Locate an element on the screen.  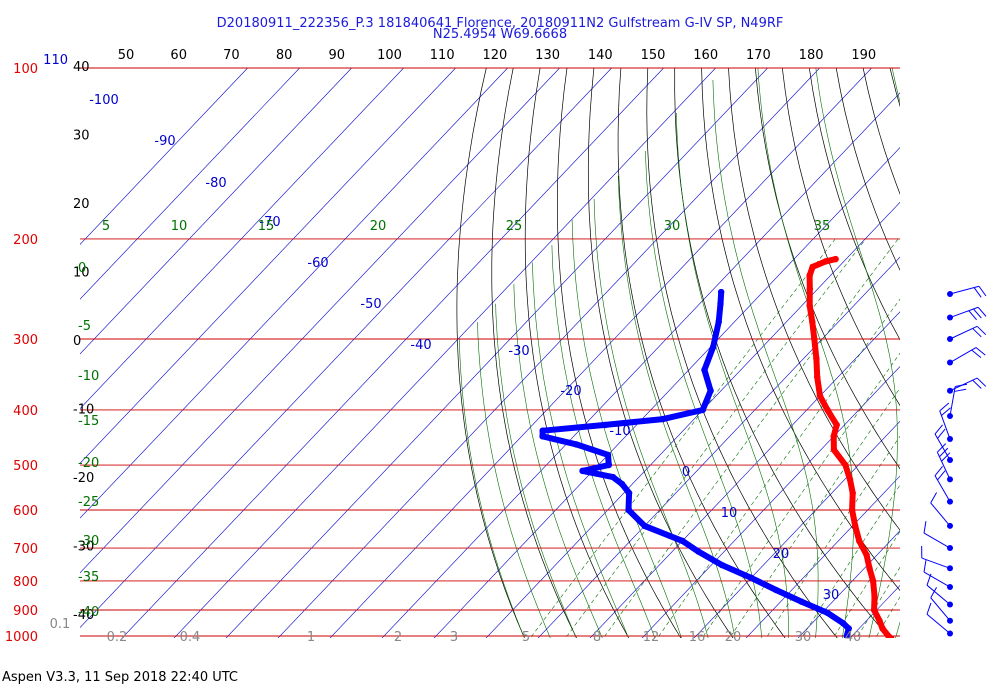
mixing-ratio-label: 8 is located at coordinates (597, 637).